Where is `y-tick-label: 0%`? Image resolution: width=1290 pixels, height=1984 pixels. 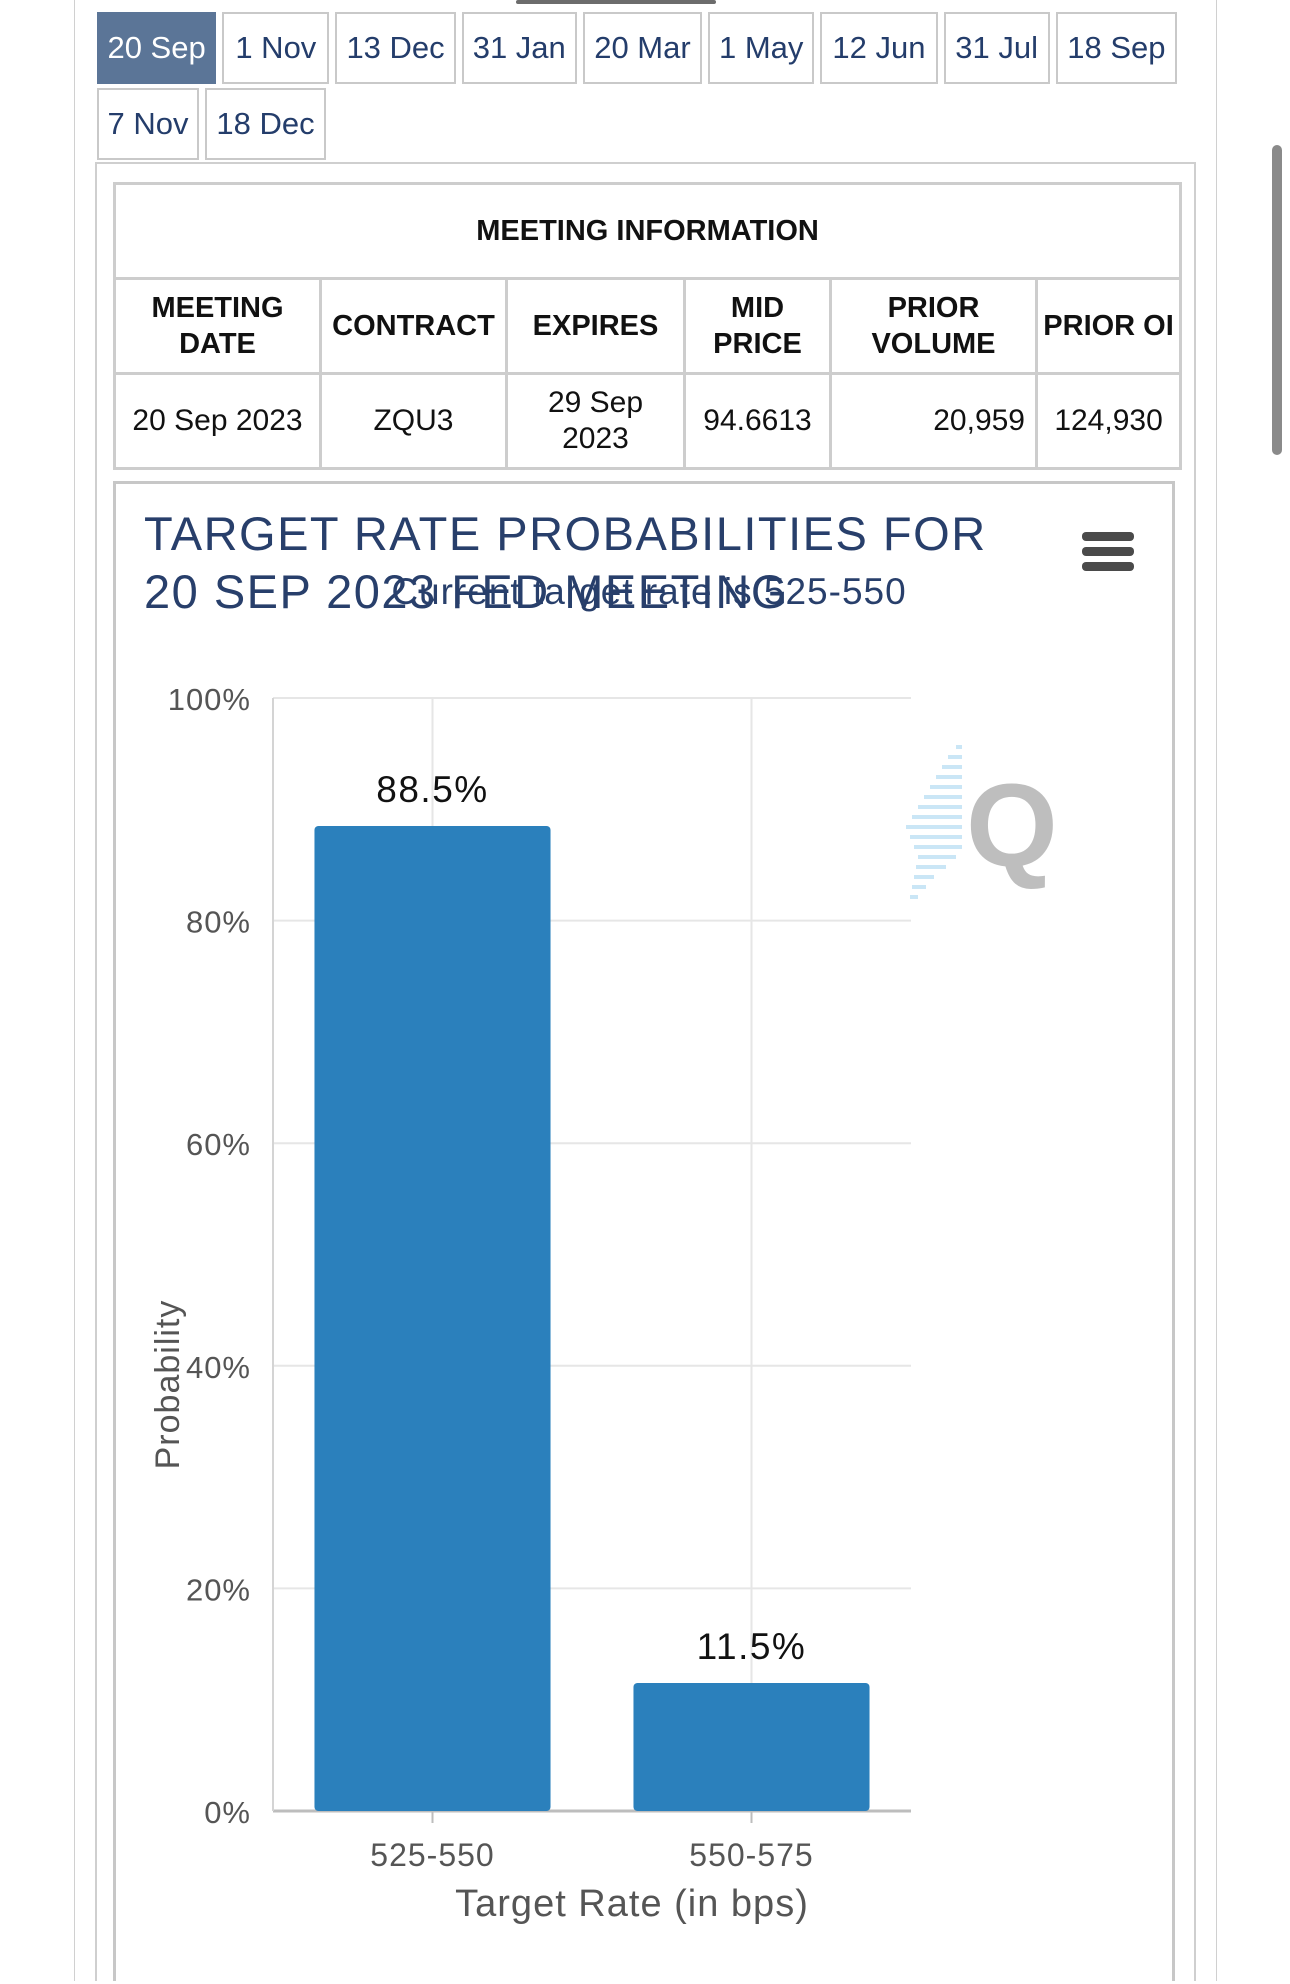
y-tick-label: 0% is located at coordinates (227, 1812).